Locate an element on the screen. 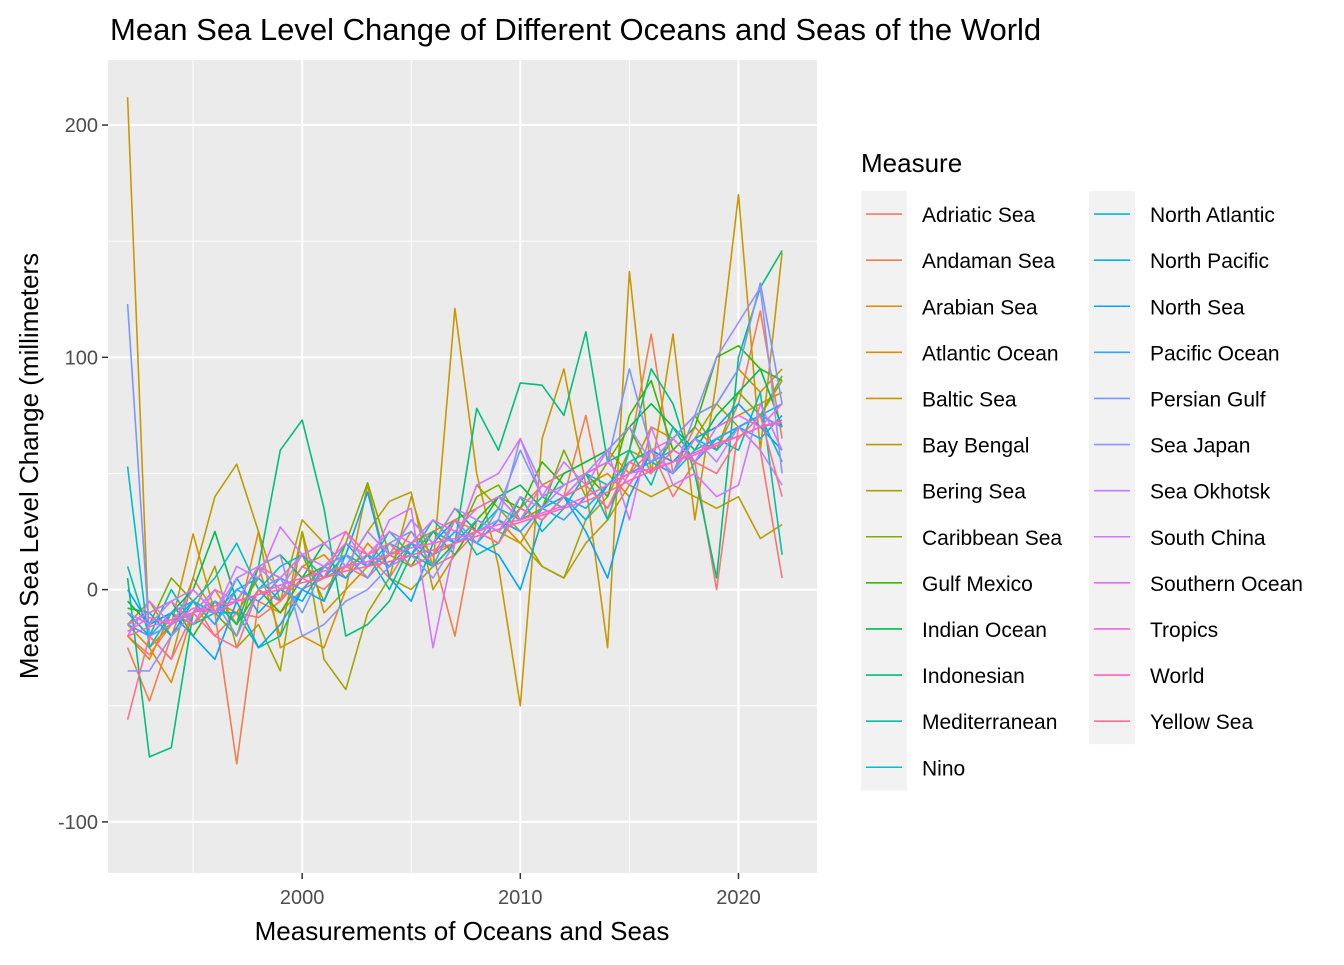 The width and height of the screenshot is (1344, 965). legend-label: Atlantic Ocean is located at coordinates (990, 353).